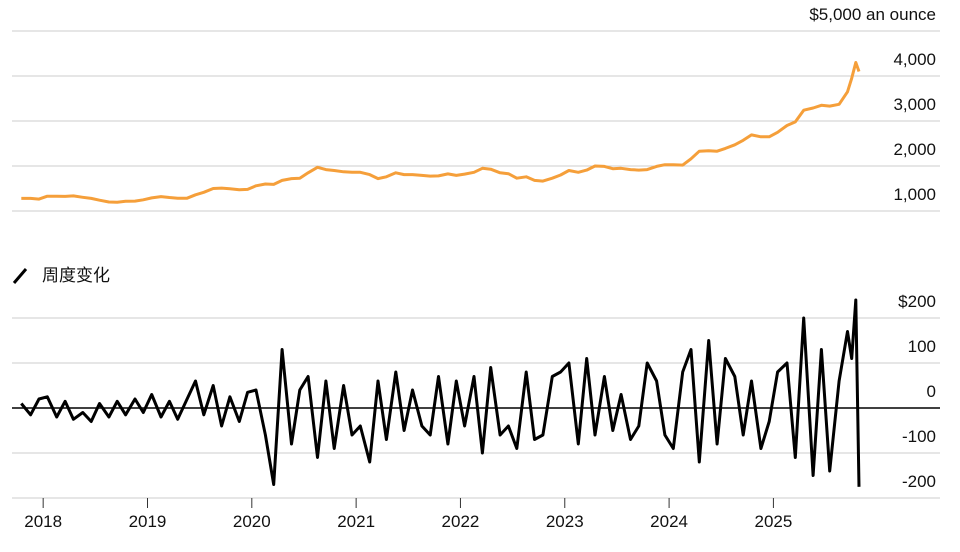  What do you see at coordinates (773, 521) in the screenshot?
I see `x-tick-label: 2025` at bounding box center [773, 521].